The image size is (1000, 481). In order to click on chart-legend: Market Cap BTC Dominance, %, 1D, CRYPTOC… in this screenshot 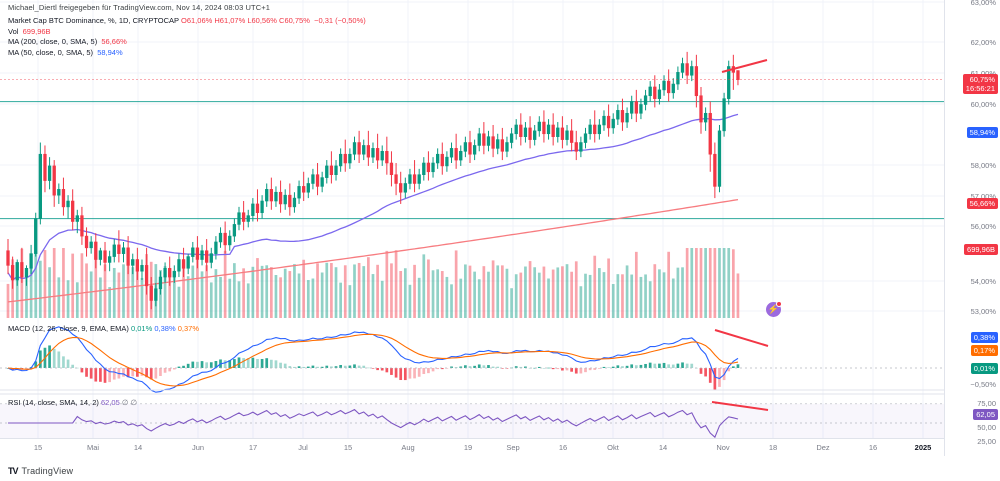, I will do `click(187, 37)`.